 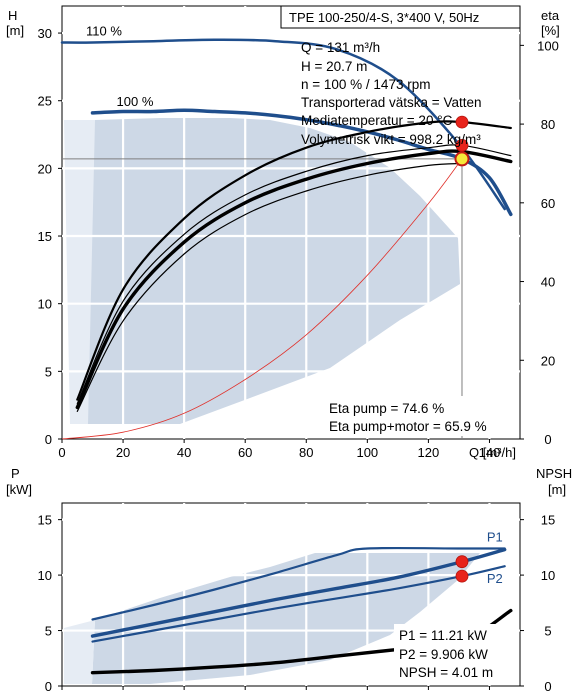 I want to click on x-tick-label: 40, so click(x=184, y=452).